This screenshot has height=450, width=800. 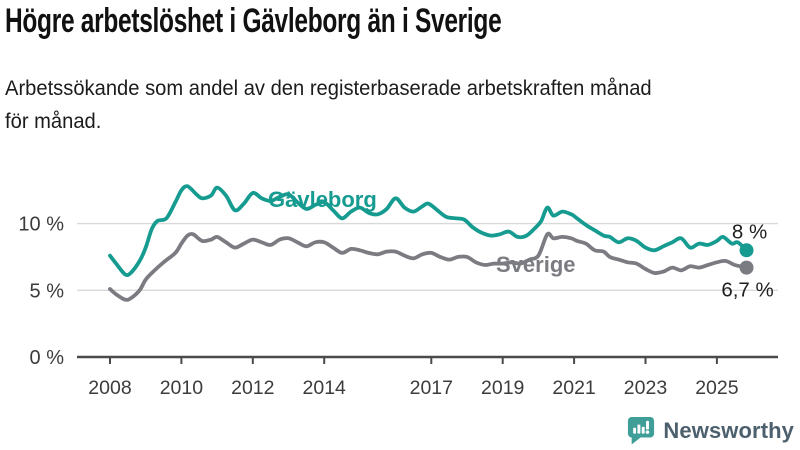 What do you see at coordinates (746, 250) in the screenshot?
I see `series-end-dot-gvleborg` at bounding box center [746, 250].